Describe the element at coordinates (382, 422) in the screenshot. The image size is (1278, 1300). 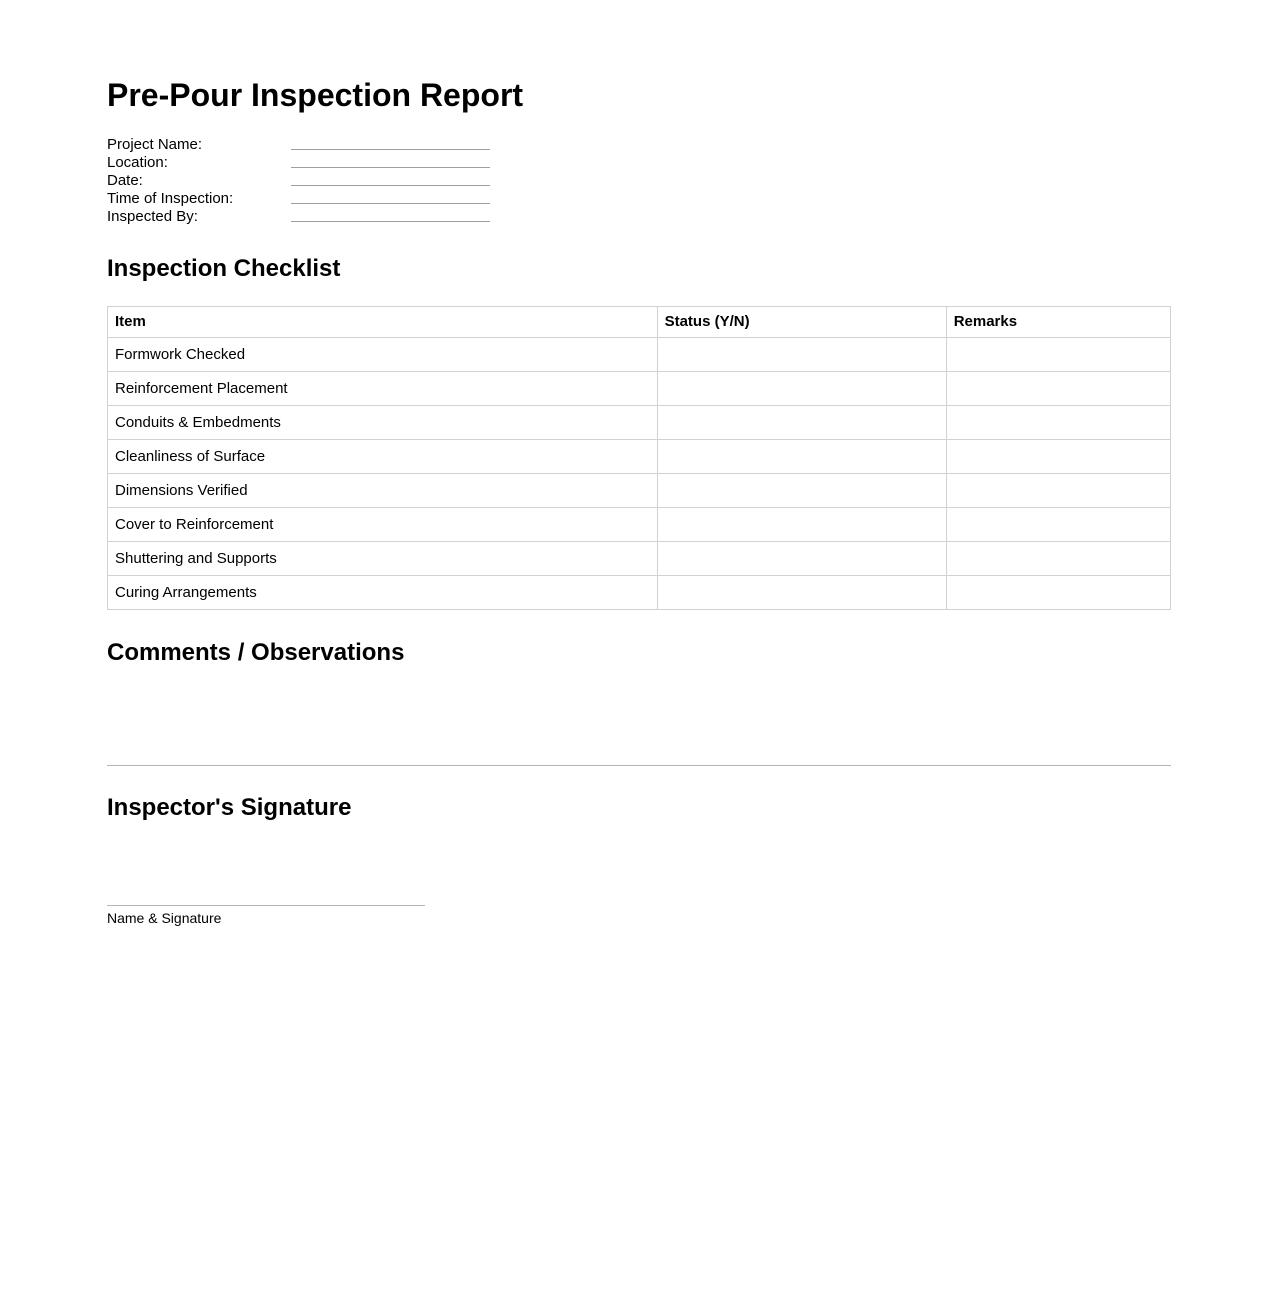
I see `cell-item: Conduits & Embedments` at that location.